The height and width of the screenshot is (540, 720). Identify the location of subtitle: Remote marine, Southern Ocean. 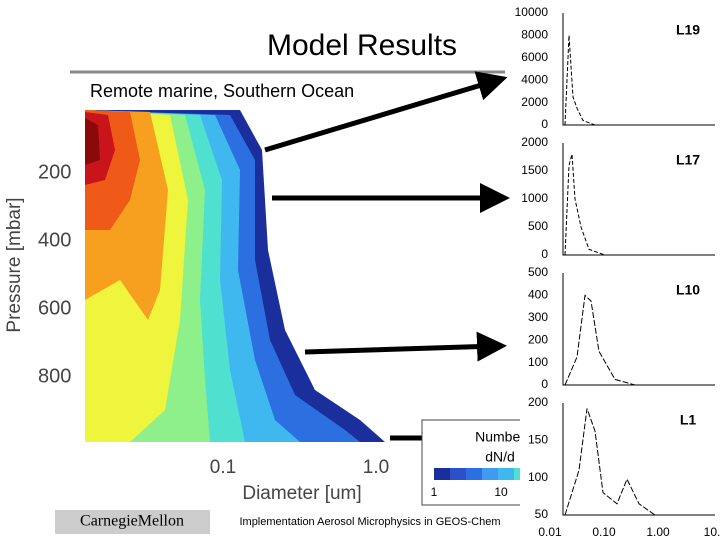
(222, 91).